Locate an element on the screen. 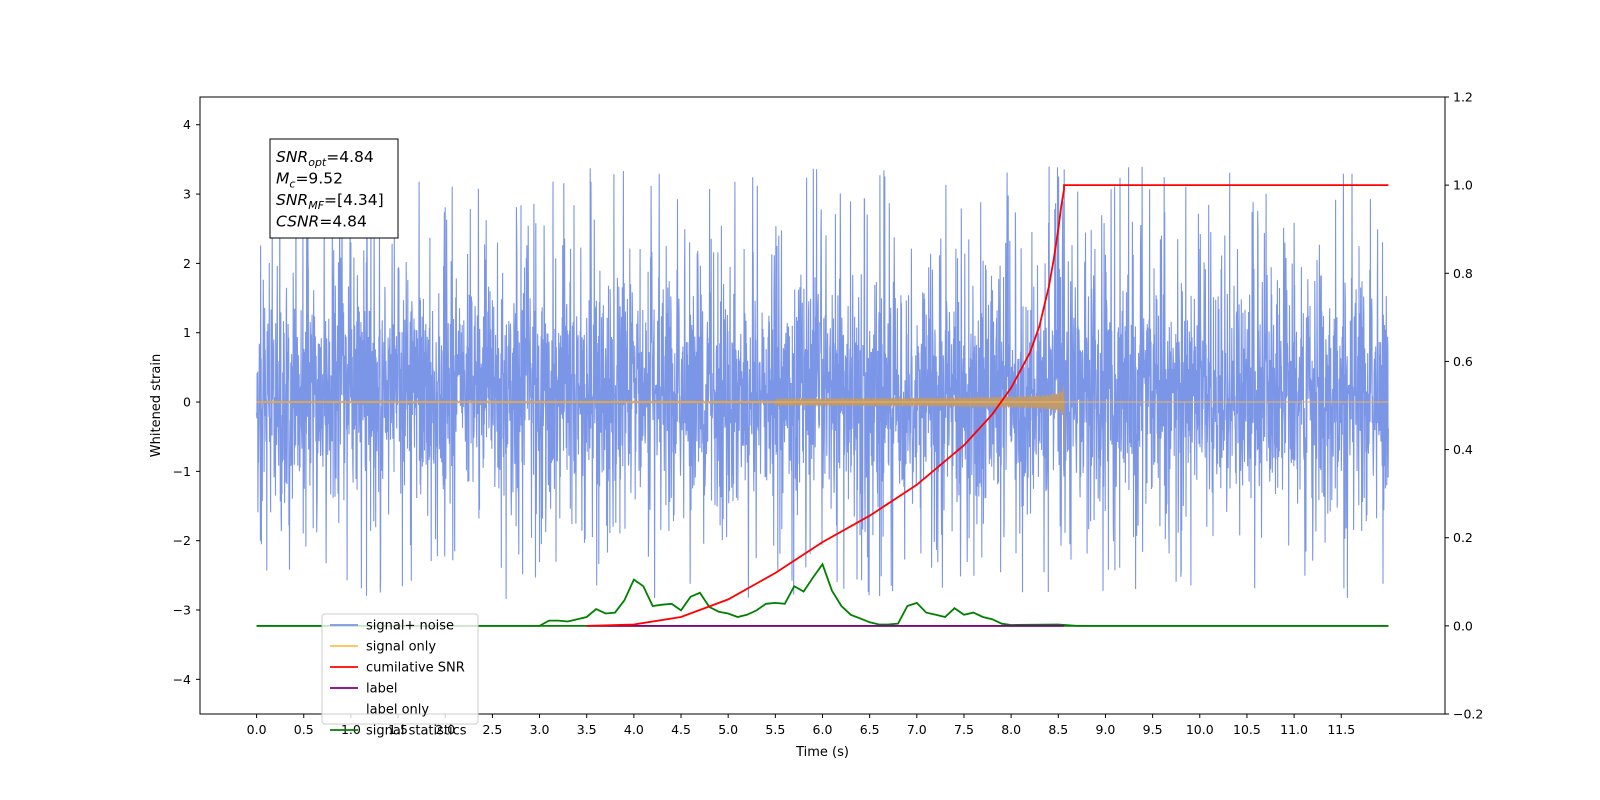 The height and width of the screenshot is (800, 1600). legend-label: cumilative SNR is located at coordinates (415, 668).